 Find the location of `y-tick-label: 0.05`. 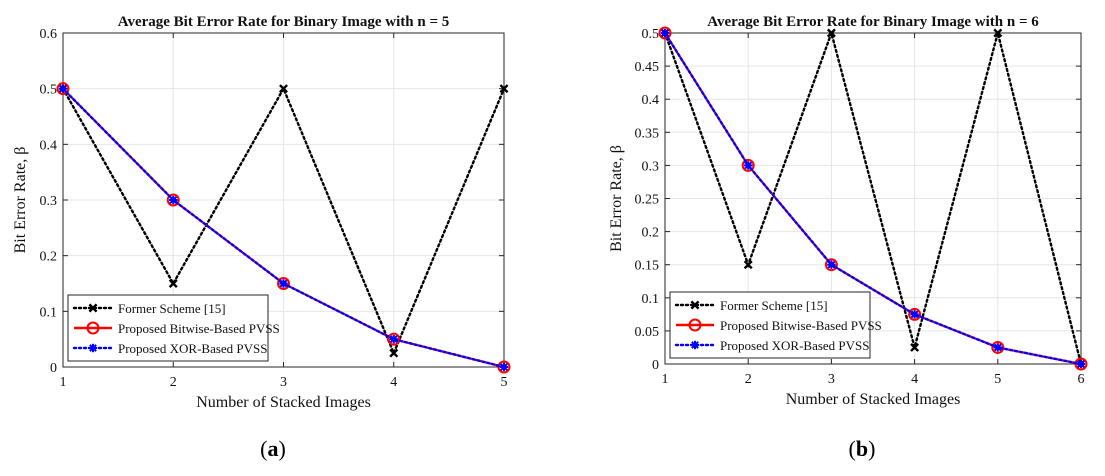

y-tick-label: 0.05 is located at coordinates (647, 332).